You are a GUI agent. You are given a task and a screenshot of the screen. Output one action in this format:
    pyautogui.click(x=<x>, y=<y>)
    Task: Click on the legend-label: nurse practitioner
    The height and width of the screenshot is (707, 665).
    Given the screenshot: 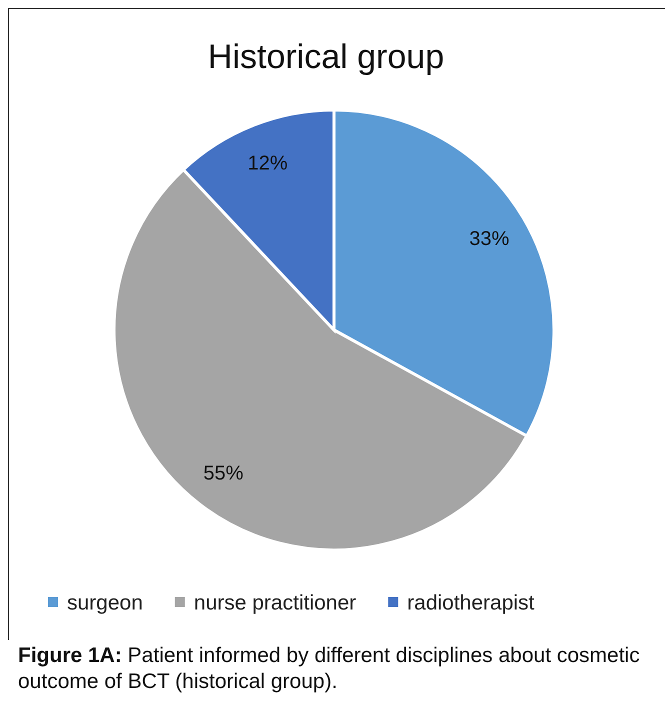 What is the action you would take?
    pyautogui.click(x=275, y=602)
    